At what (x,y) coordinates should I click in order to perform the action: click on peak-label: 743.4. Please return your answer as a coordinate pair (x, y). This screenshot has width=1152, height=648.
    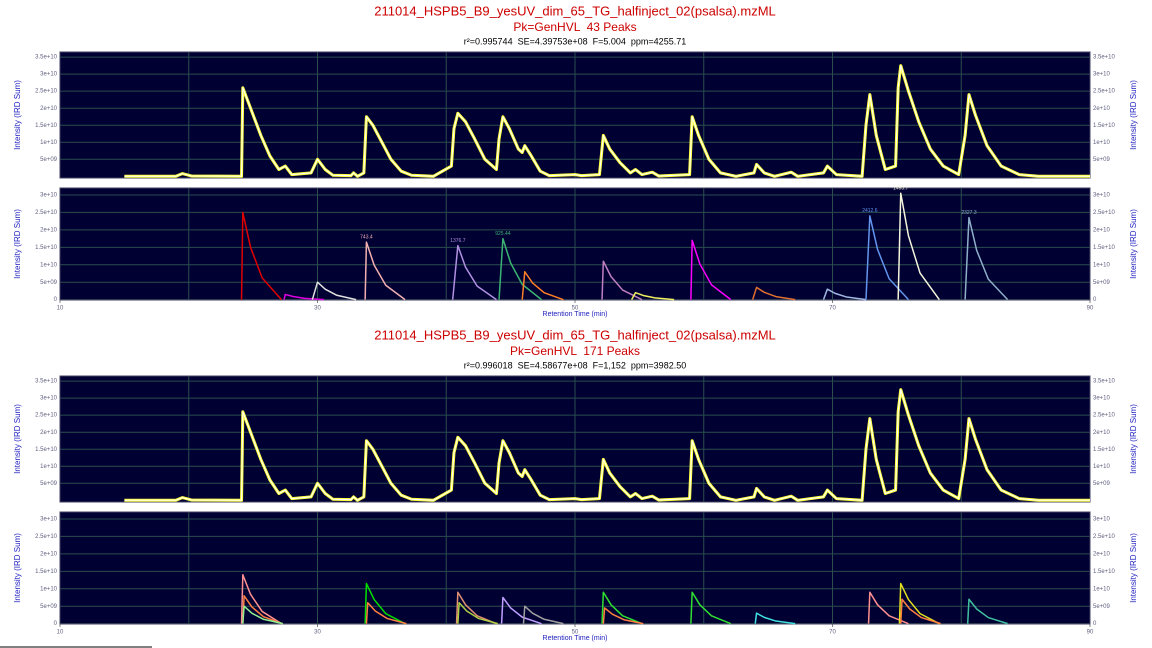
    Looking at the image, I should click on (366, 237).